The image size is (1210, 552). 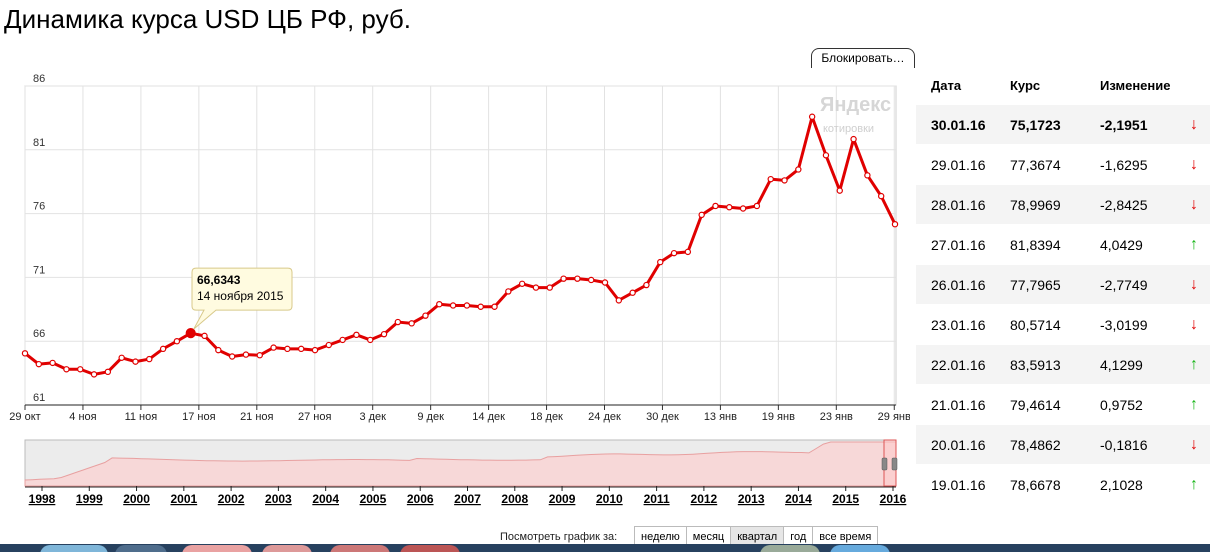 I want to click on table-row: 19.01.16 78,6678 2,1028 ↑, so click(x=1063, y=484).